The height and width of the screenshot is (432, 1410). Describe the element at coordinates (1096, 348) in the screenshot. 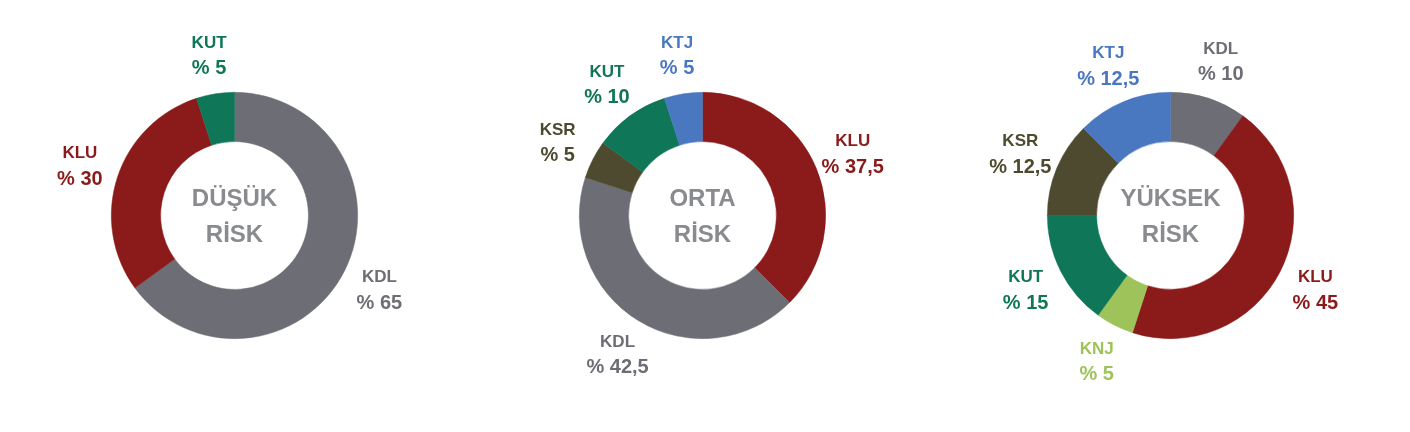

I see `slice-label: KNJ` at that location.